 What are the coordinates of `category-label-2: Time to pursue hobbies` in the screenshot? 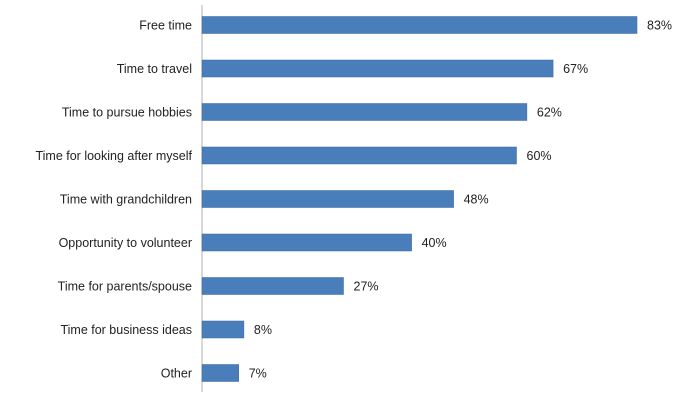 It's located at (127, 113).